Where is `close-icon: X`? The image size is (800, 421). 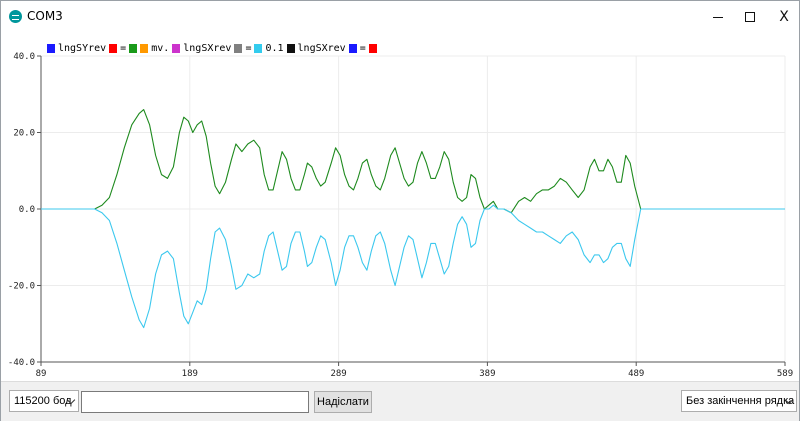
close-icon: X is located at coordinates (784, 17).